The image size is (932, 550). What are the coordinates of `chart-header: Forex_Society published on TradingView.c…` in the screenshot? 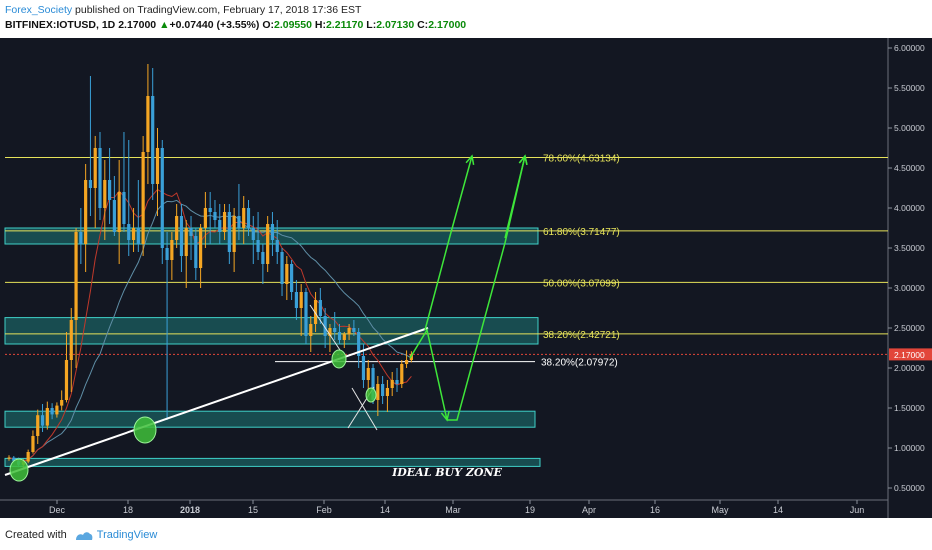 It's located at (466, 19).